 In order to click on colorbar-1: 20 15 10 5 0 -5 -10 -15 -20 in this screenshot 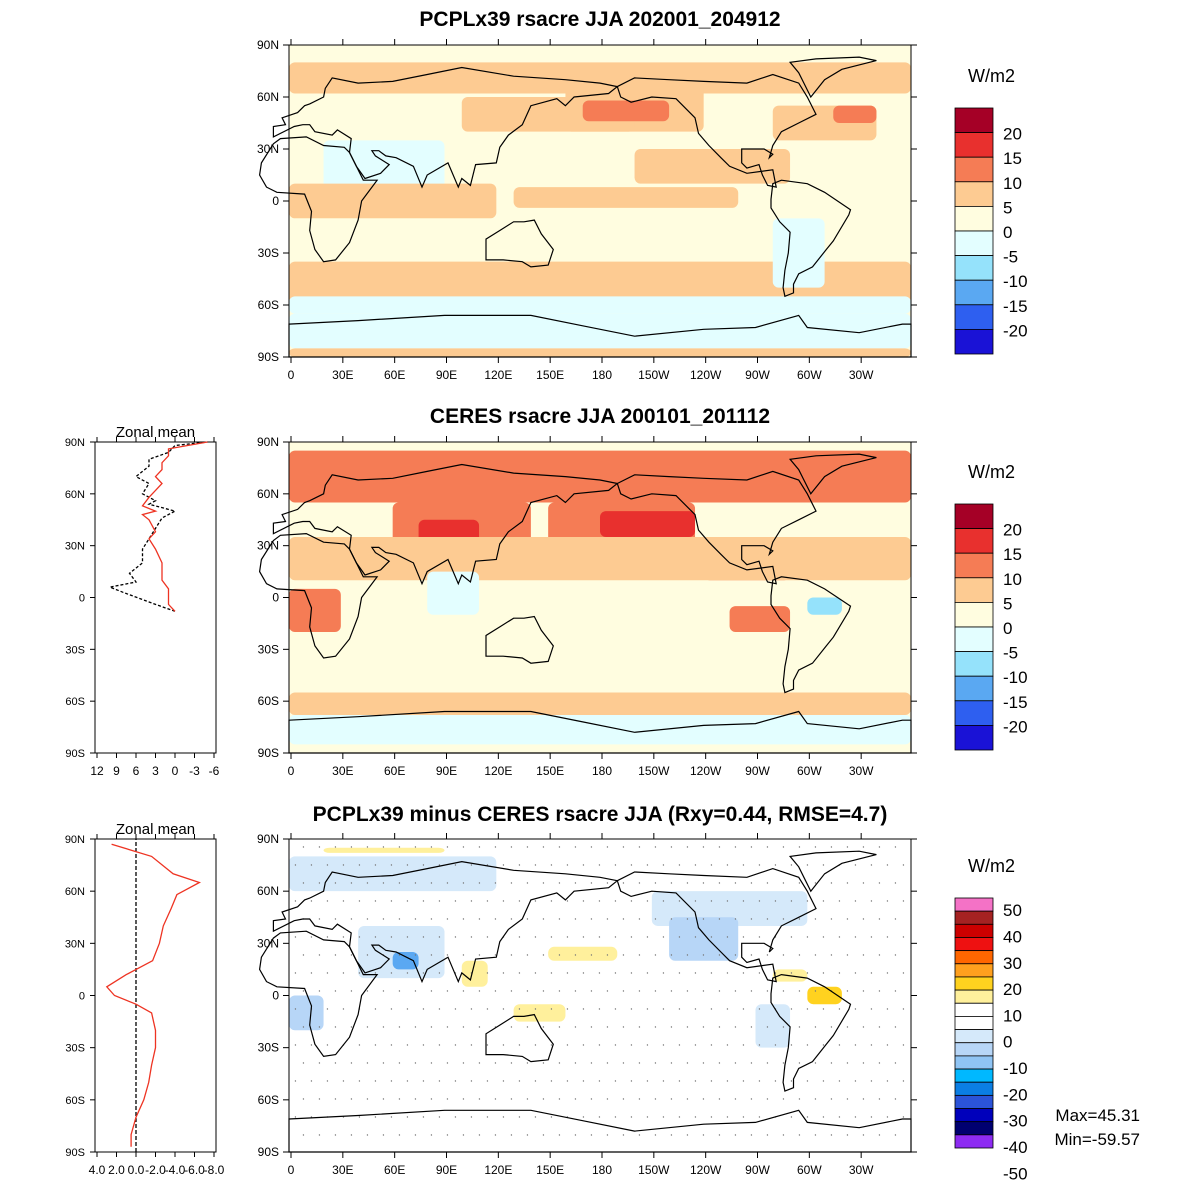, I will do `click(991, 231)`.